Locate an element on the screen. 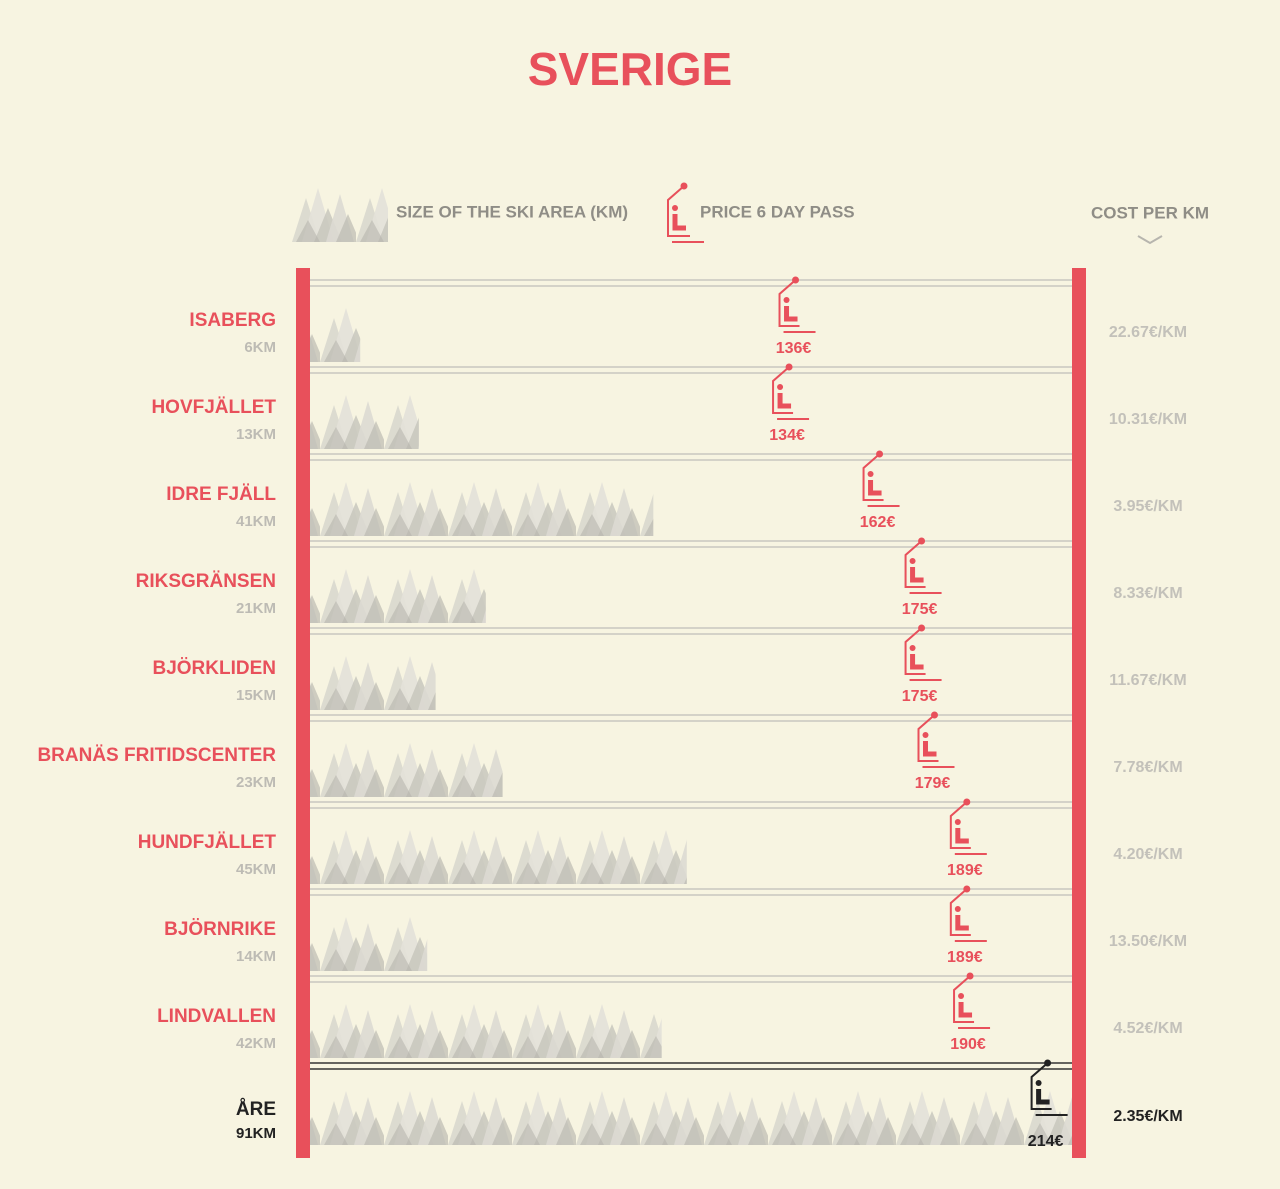 The width and height of the screenshot is (1280, 1189). size-label: 42KM is located at coordinates (256, 1043).